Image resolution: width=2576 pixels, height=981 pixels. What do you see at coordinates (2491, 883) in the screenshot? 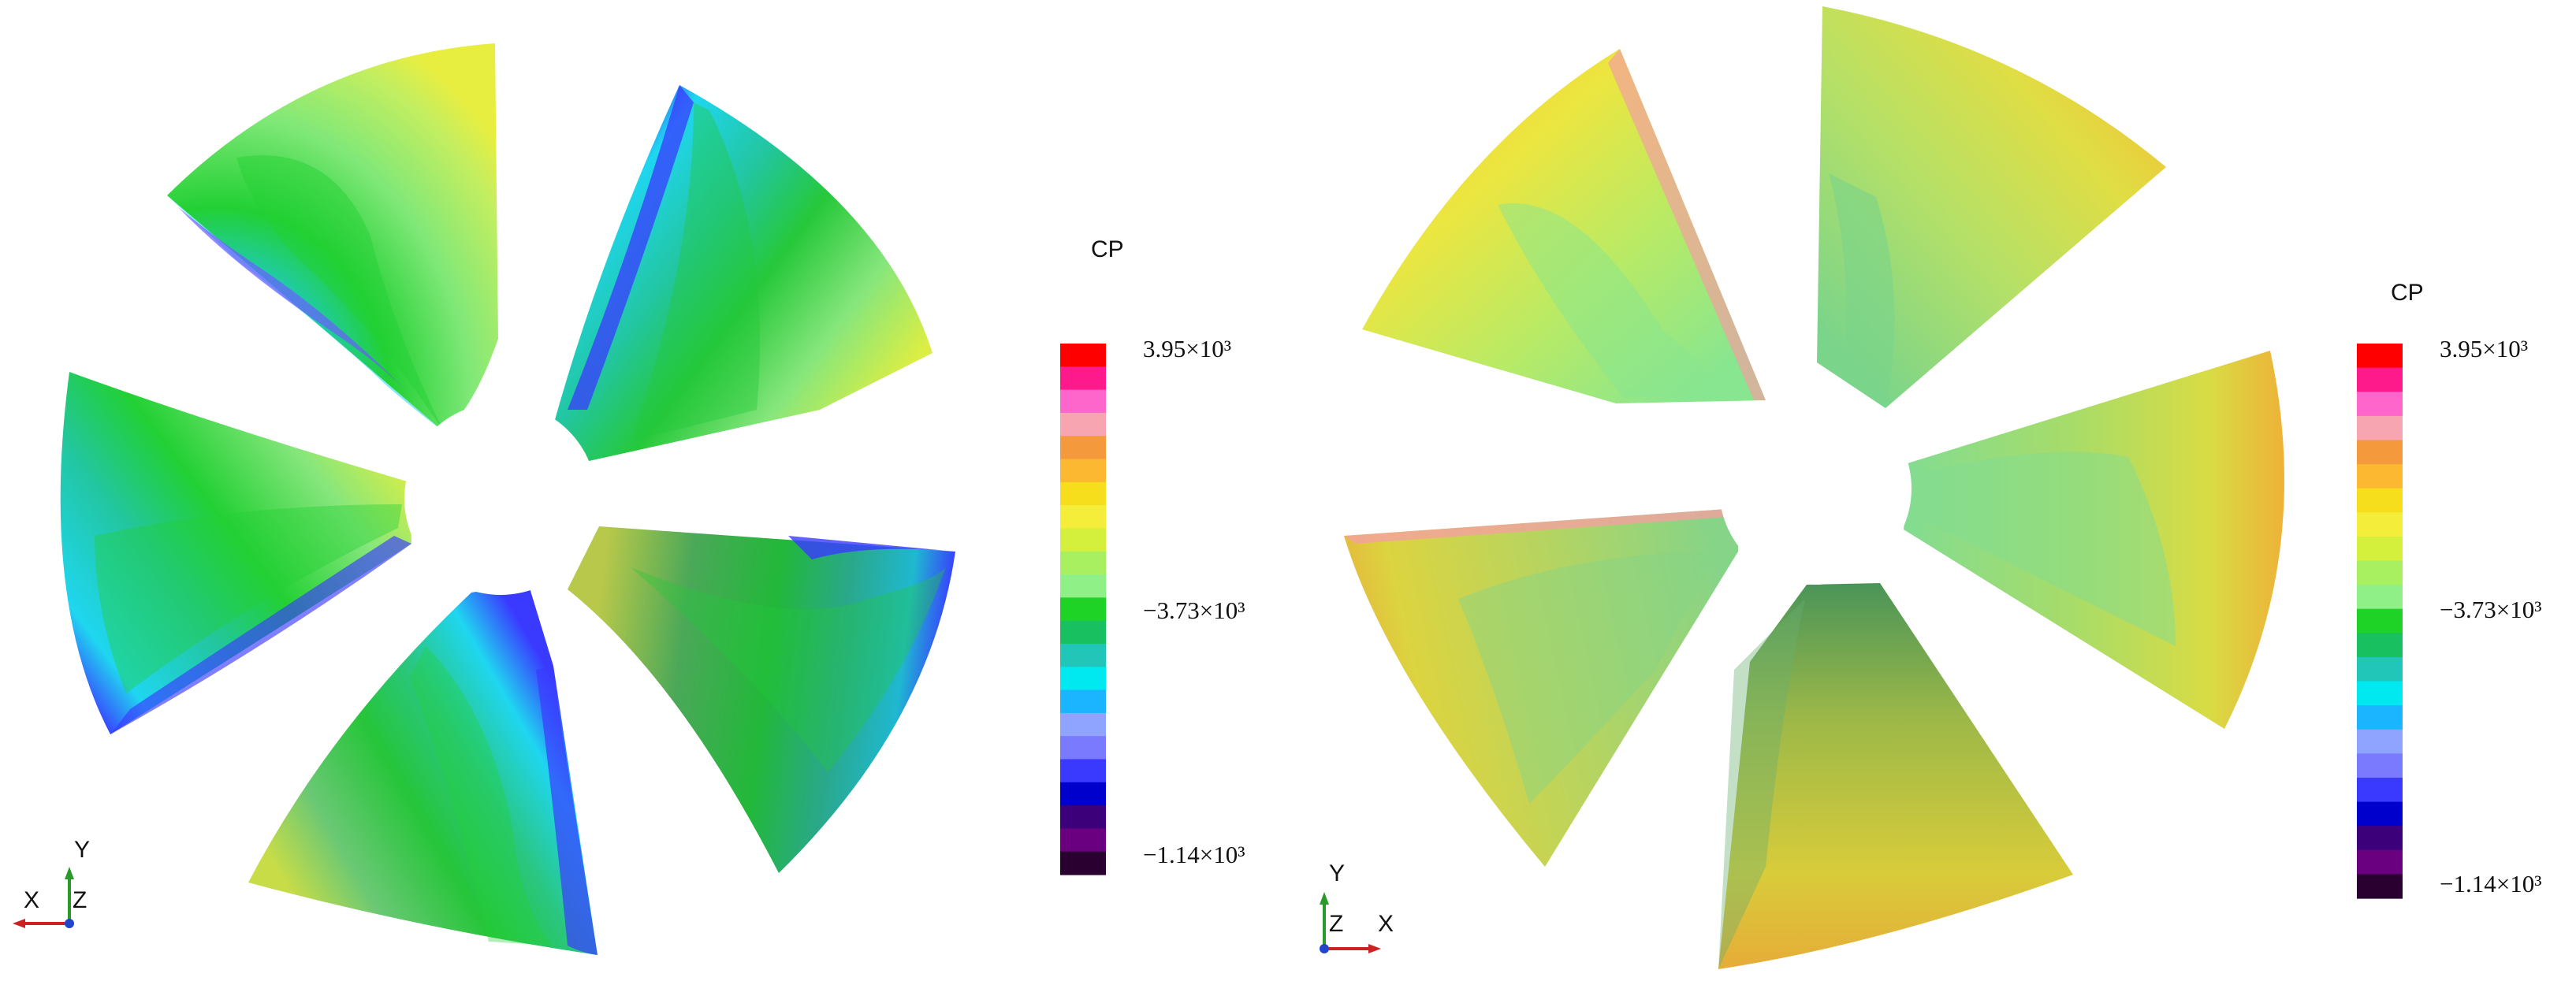
I see `right-colorbar-tick-min: −1.14×10³` at bounding box center [2491, 883].